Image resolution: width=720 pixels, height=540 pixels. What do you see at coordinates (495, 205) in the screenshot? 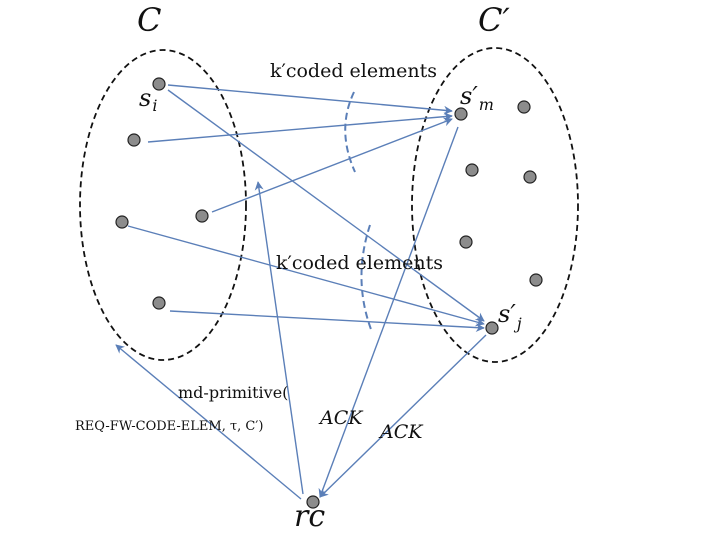
I see `set-c-prime-outline` at bounding box center [495, 205].